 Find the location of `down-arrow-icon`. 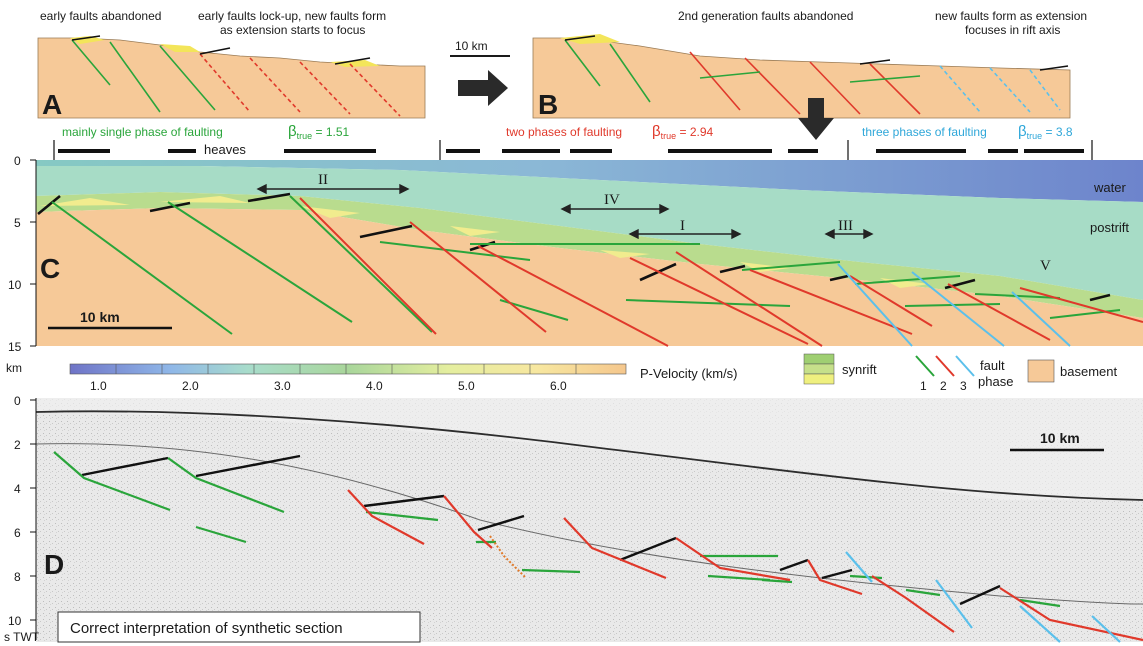

down-arrow-icon is located at coordinates (816, 119).